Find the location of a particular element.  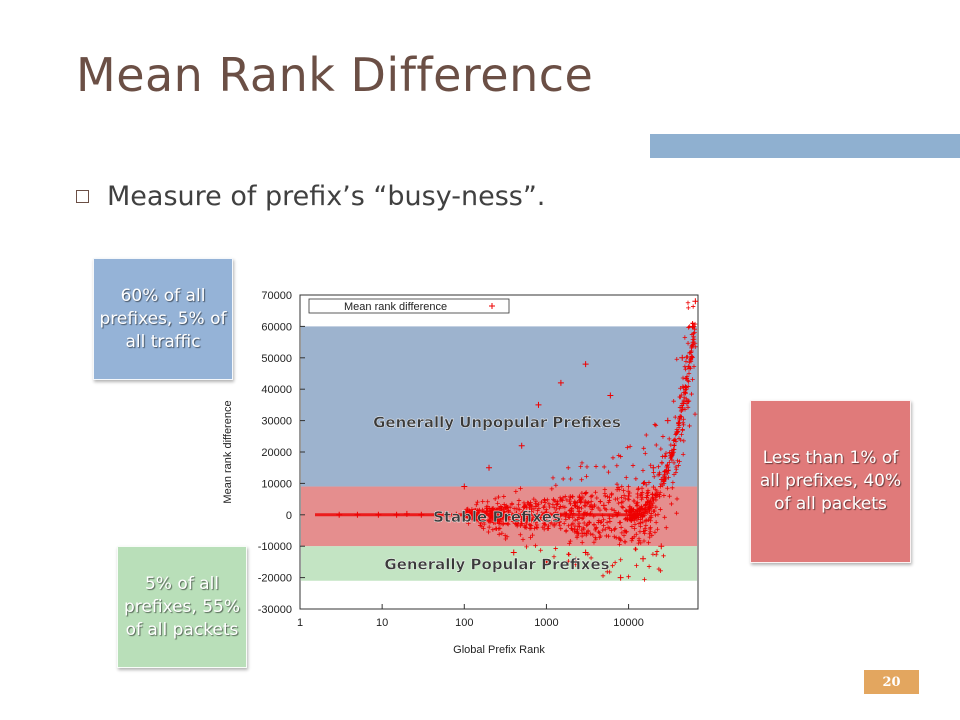

region-label: Generally Popular Prefixes is located at coordinates (496, 564).